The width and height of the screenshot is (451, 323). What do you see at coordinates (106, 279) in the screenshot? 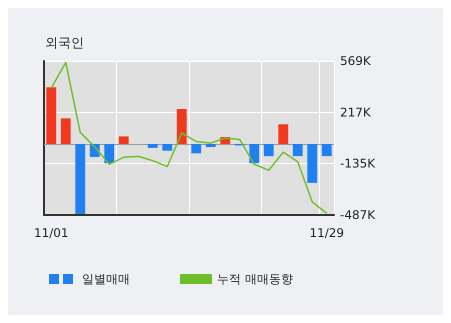
I see `legend-label: 일별매매` at bounding box center [106, 279].